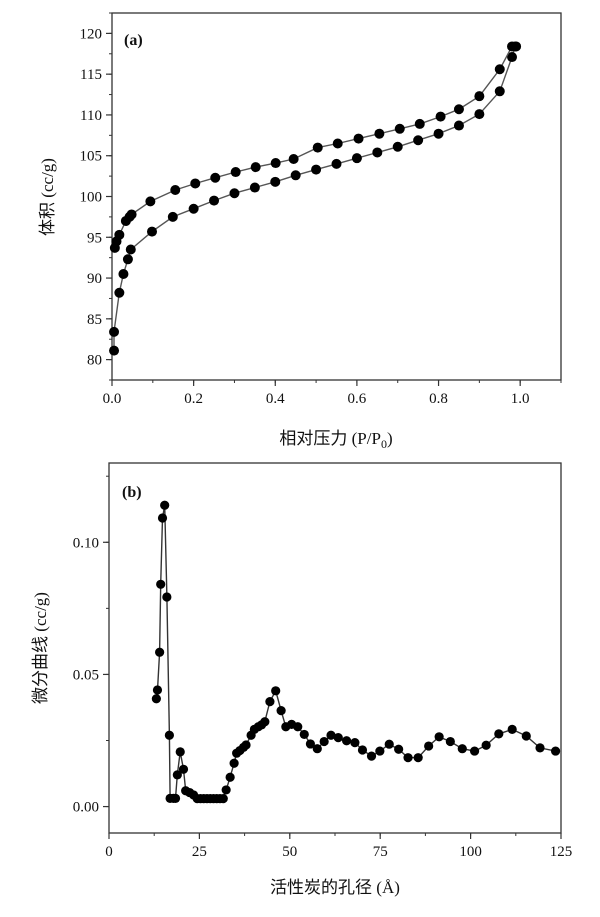  Describe the element at coordinates (357, 399) in the screenshot. I see `panel-a-x-tick-label: 0.6` at that location.